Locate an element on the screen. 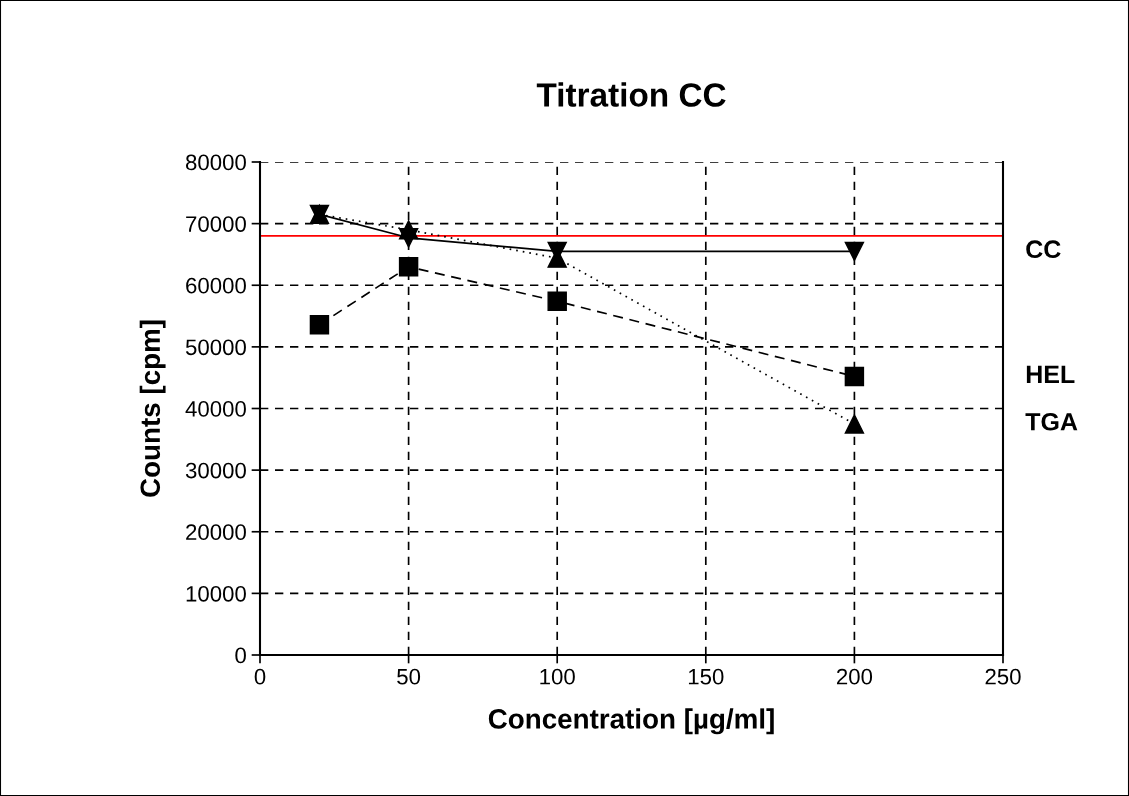 The width and height of the screenshot is (1129, 796). text: HEL is located at coordinates (1050, 374).